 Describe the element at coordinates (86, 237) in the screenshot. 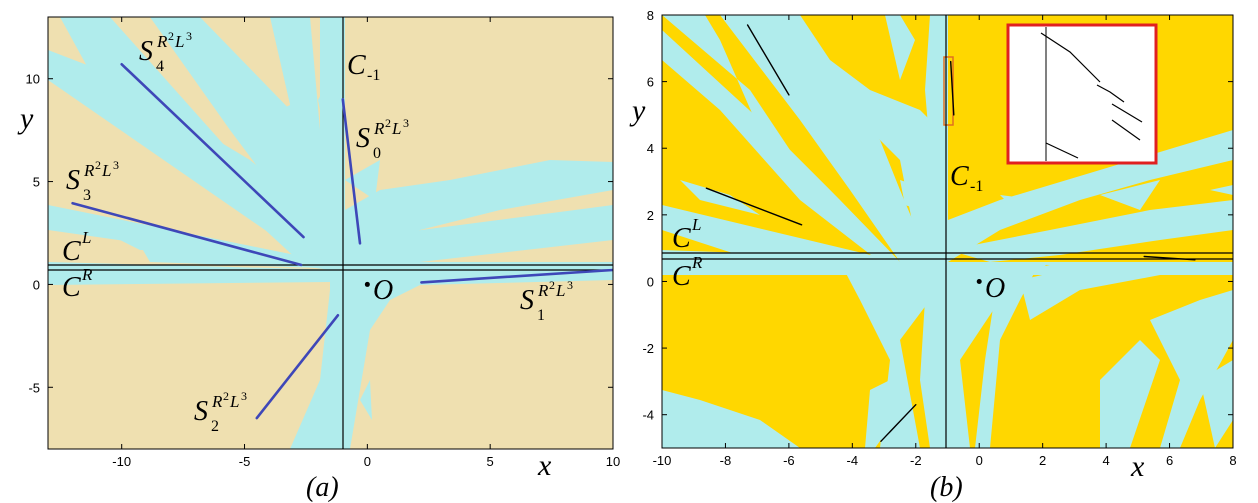

I see `label-sup: L` at that location.